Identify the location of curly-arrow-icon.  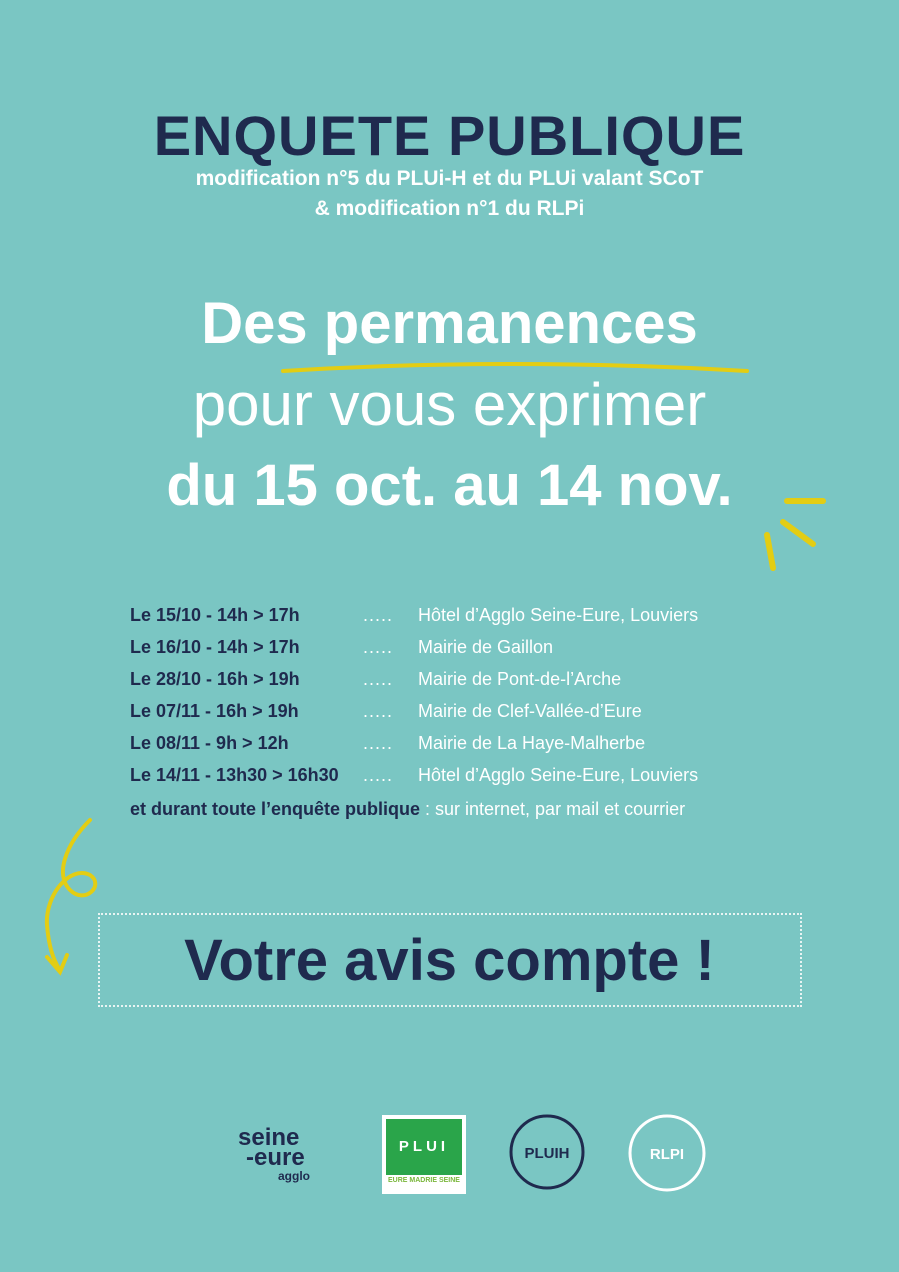
(71, 897).